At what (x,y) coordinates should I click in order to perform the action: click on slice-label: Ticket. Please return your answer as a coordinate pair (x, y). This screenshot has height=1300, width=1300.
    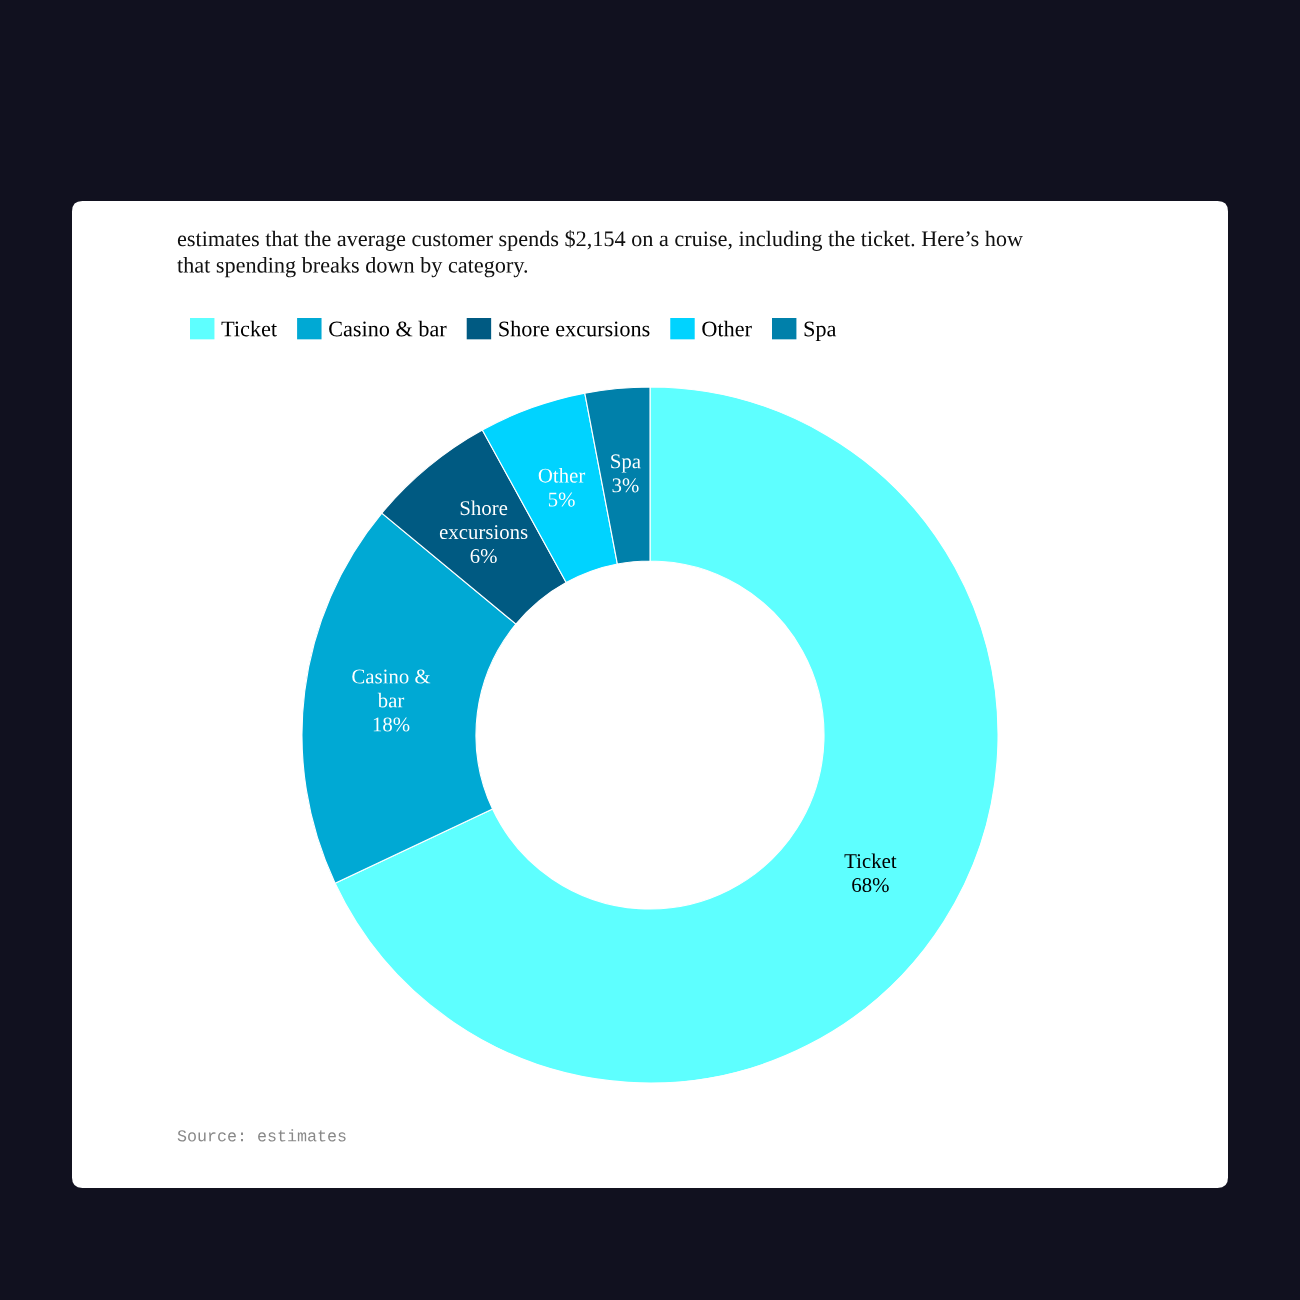
    Looking at the image, I should click on (870, 861).